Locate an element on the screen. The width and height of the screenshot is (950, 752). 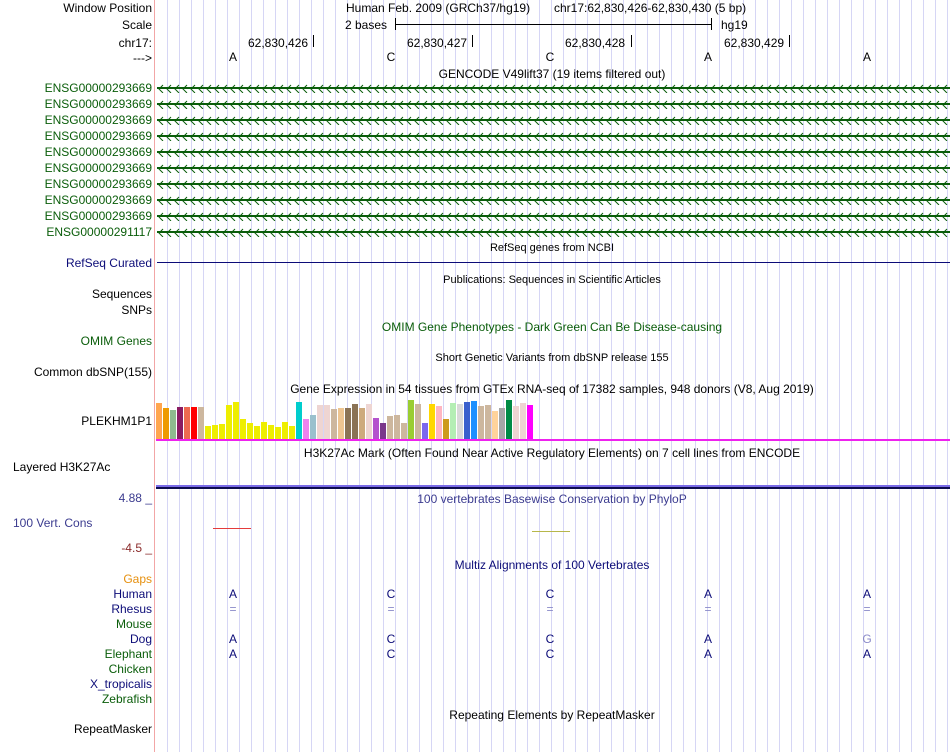
publications-label-snps: SNPs is located at coordinates (136, 310).